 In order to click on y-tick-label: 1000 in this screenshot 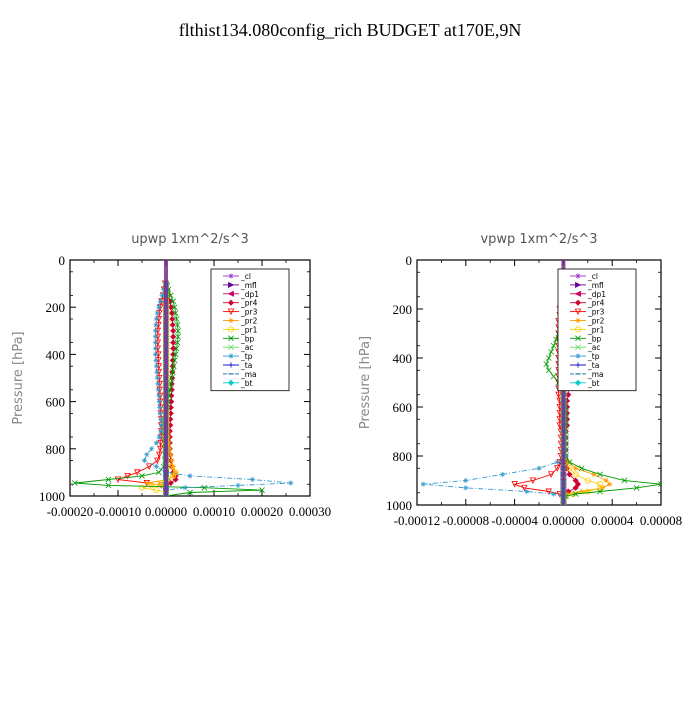, I will do `click(399, 505)`.